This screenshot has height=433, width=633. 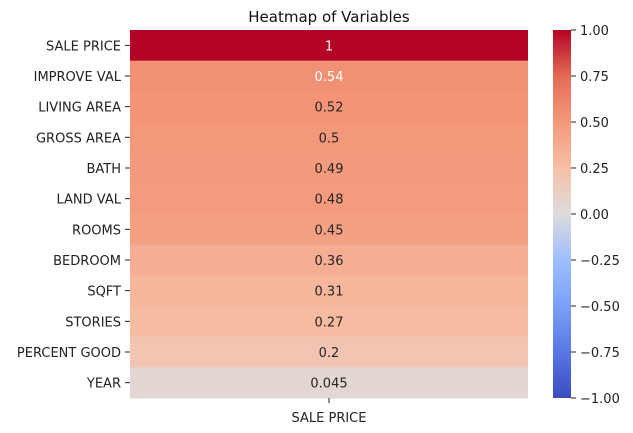 I want to click on cell-value-label: 0.36, so click(x=329, y=261).